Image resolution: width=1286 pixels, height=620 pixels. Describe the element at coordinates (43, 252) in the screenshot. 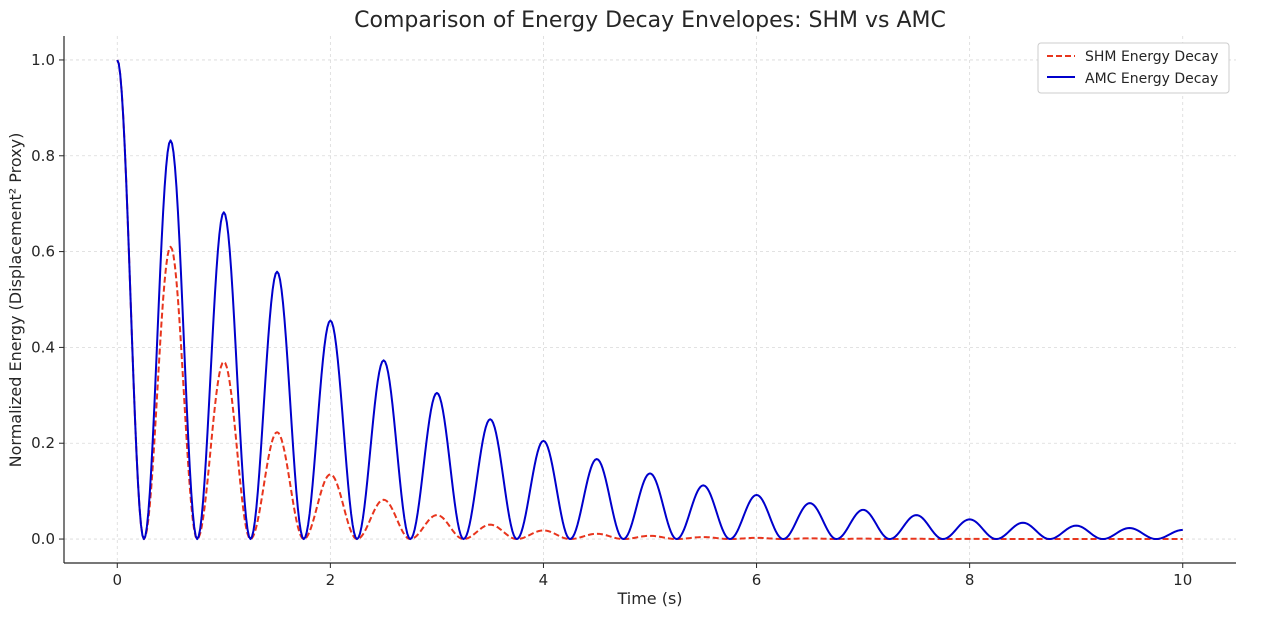

I see `y-tick-label: 0.6` at that location.